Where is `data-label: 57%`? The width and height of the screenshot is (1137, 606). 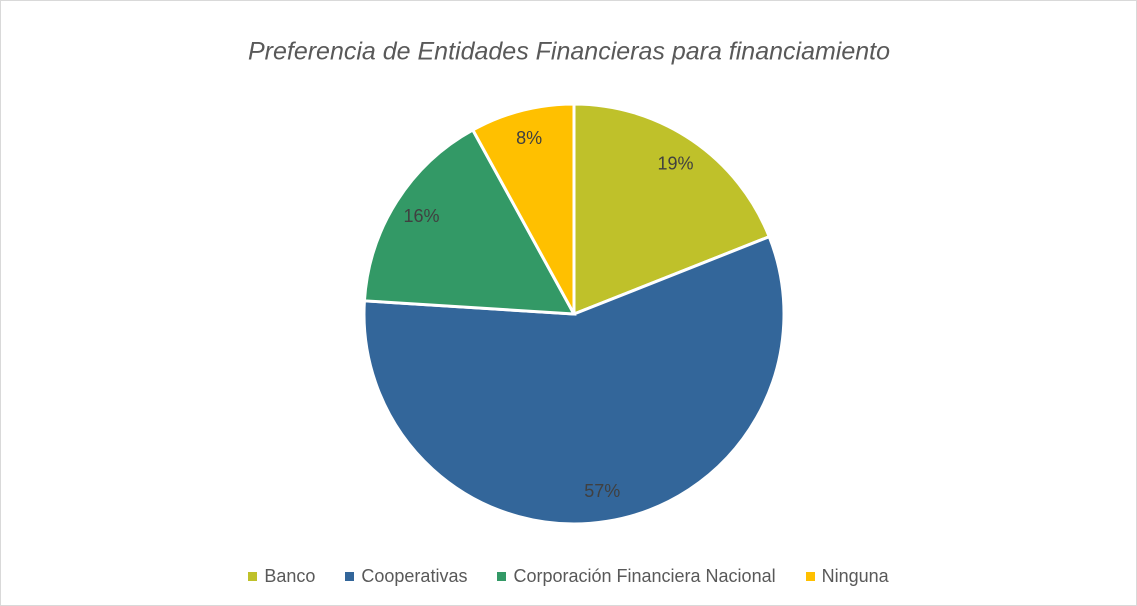 data-label: 57% is located at coordinates (602, 491).